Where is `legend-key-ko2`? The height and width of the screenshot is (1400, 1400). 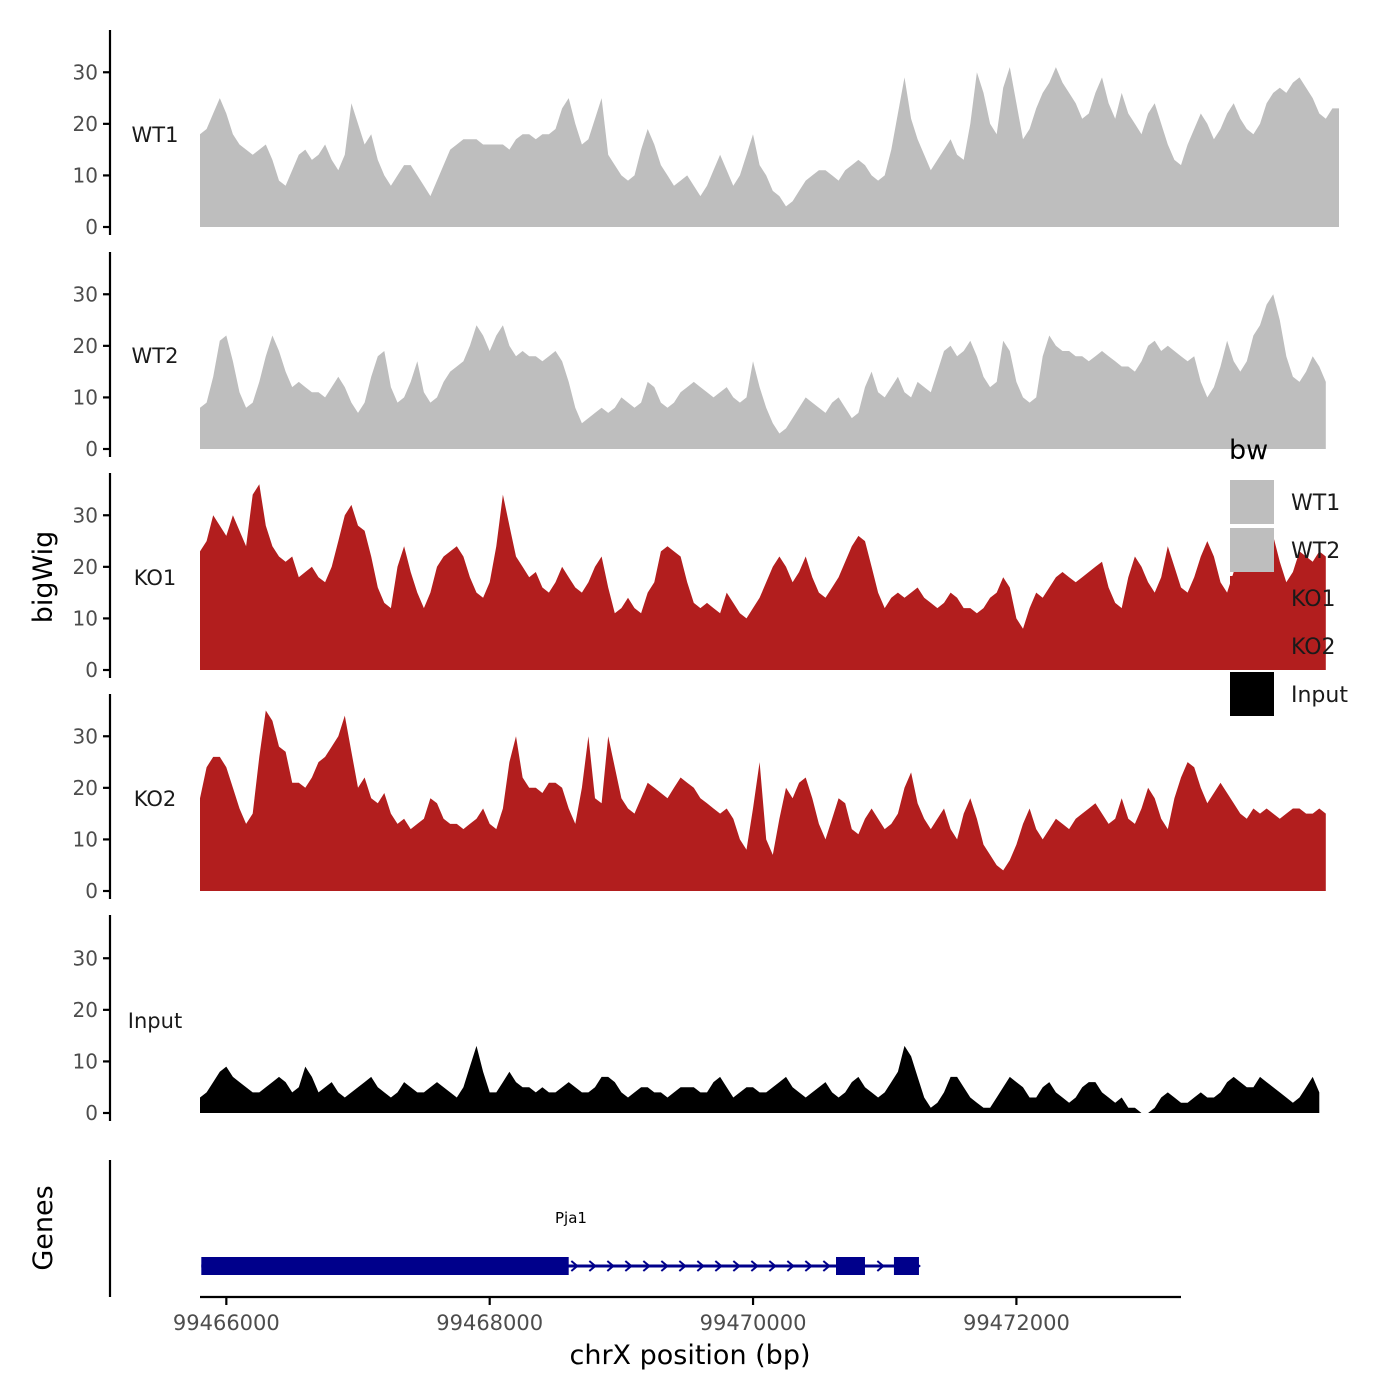
legend-key-ko2 is located at coordinates (1252, 646).